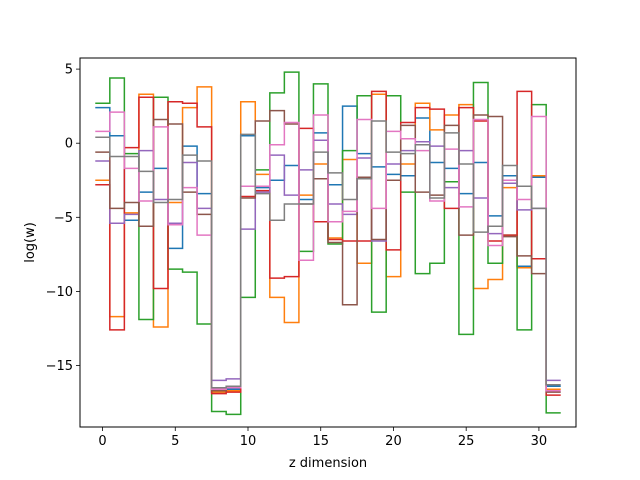 The height and width of the screenshot is (480, 640). What do you see at coordinates (466, 441) in the screenshot?
I see `x-tick-label: 25` at bounding box center [466, 441].